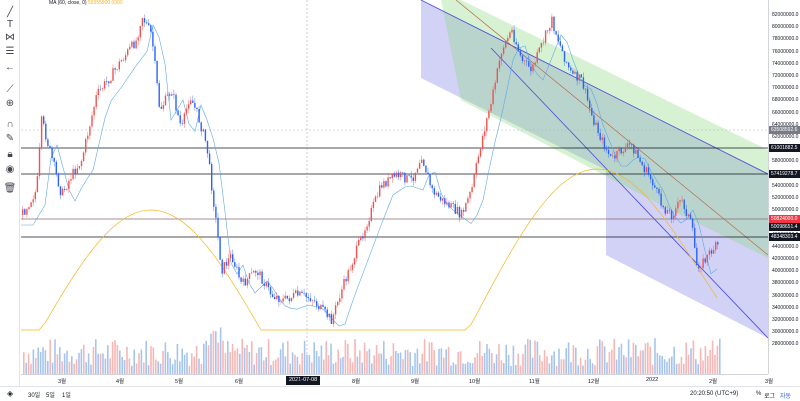  What do you see at coordinates (10, 37) in the screenshot?
I see `pattern-icon: ⋈` at bounding box center [10, 37].